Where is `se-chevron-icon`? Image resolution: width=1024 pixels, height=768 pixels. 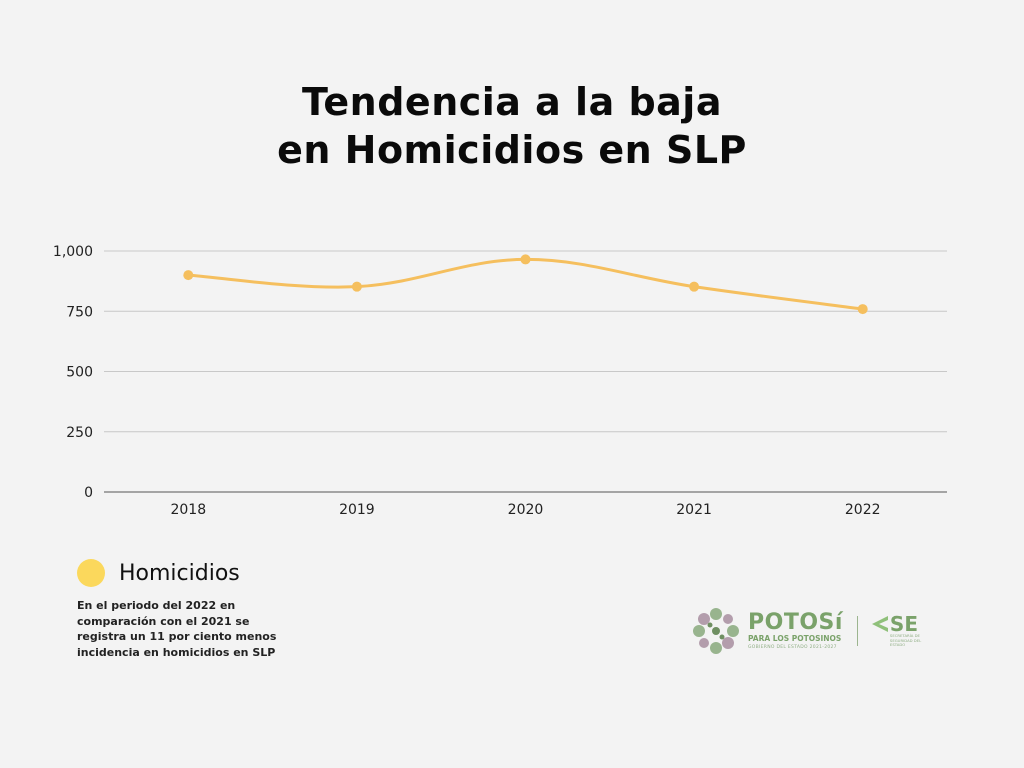 se-chevron-icon is located at coordinates (879, 624).